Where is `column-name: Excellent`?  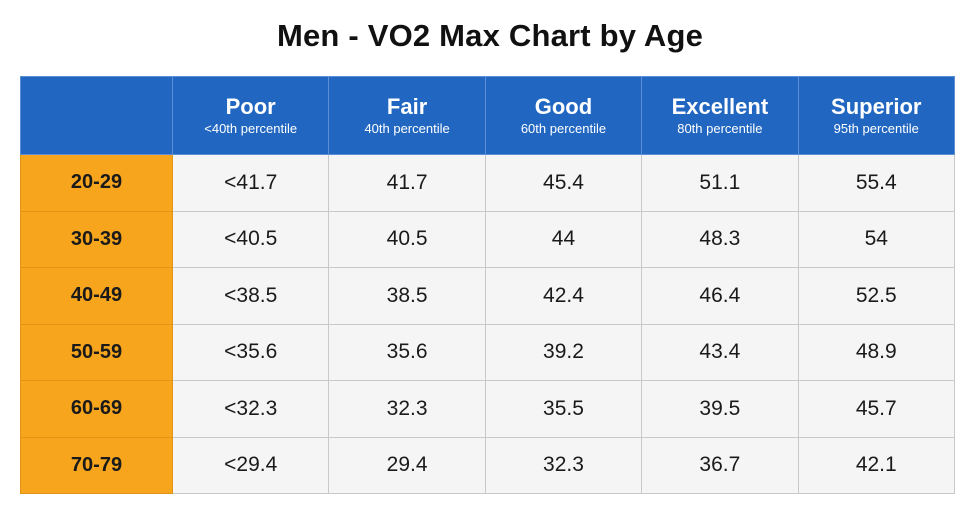
column-name: Excellent is located at coordinates (720, 106).